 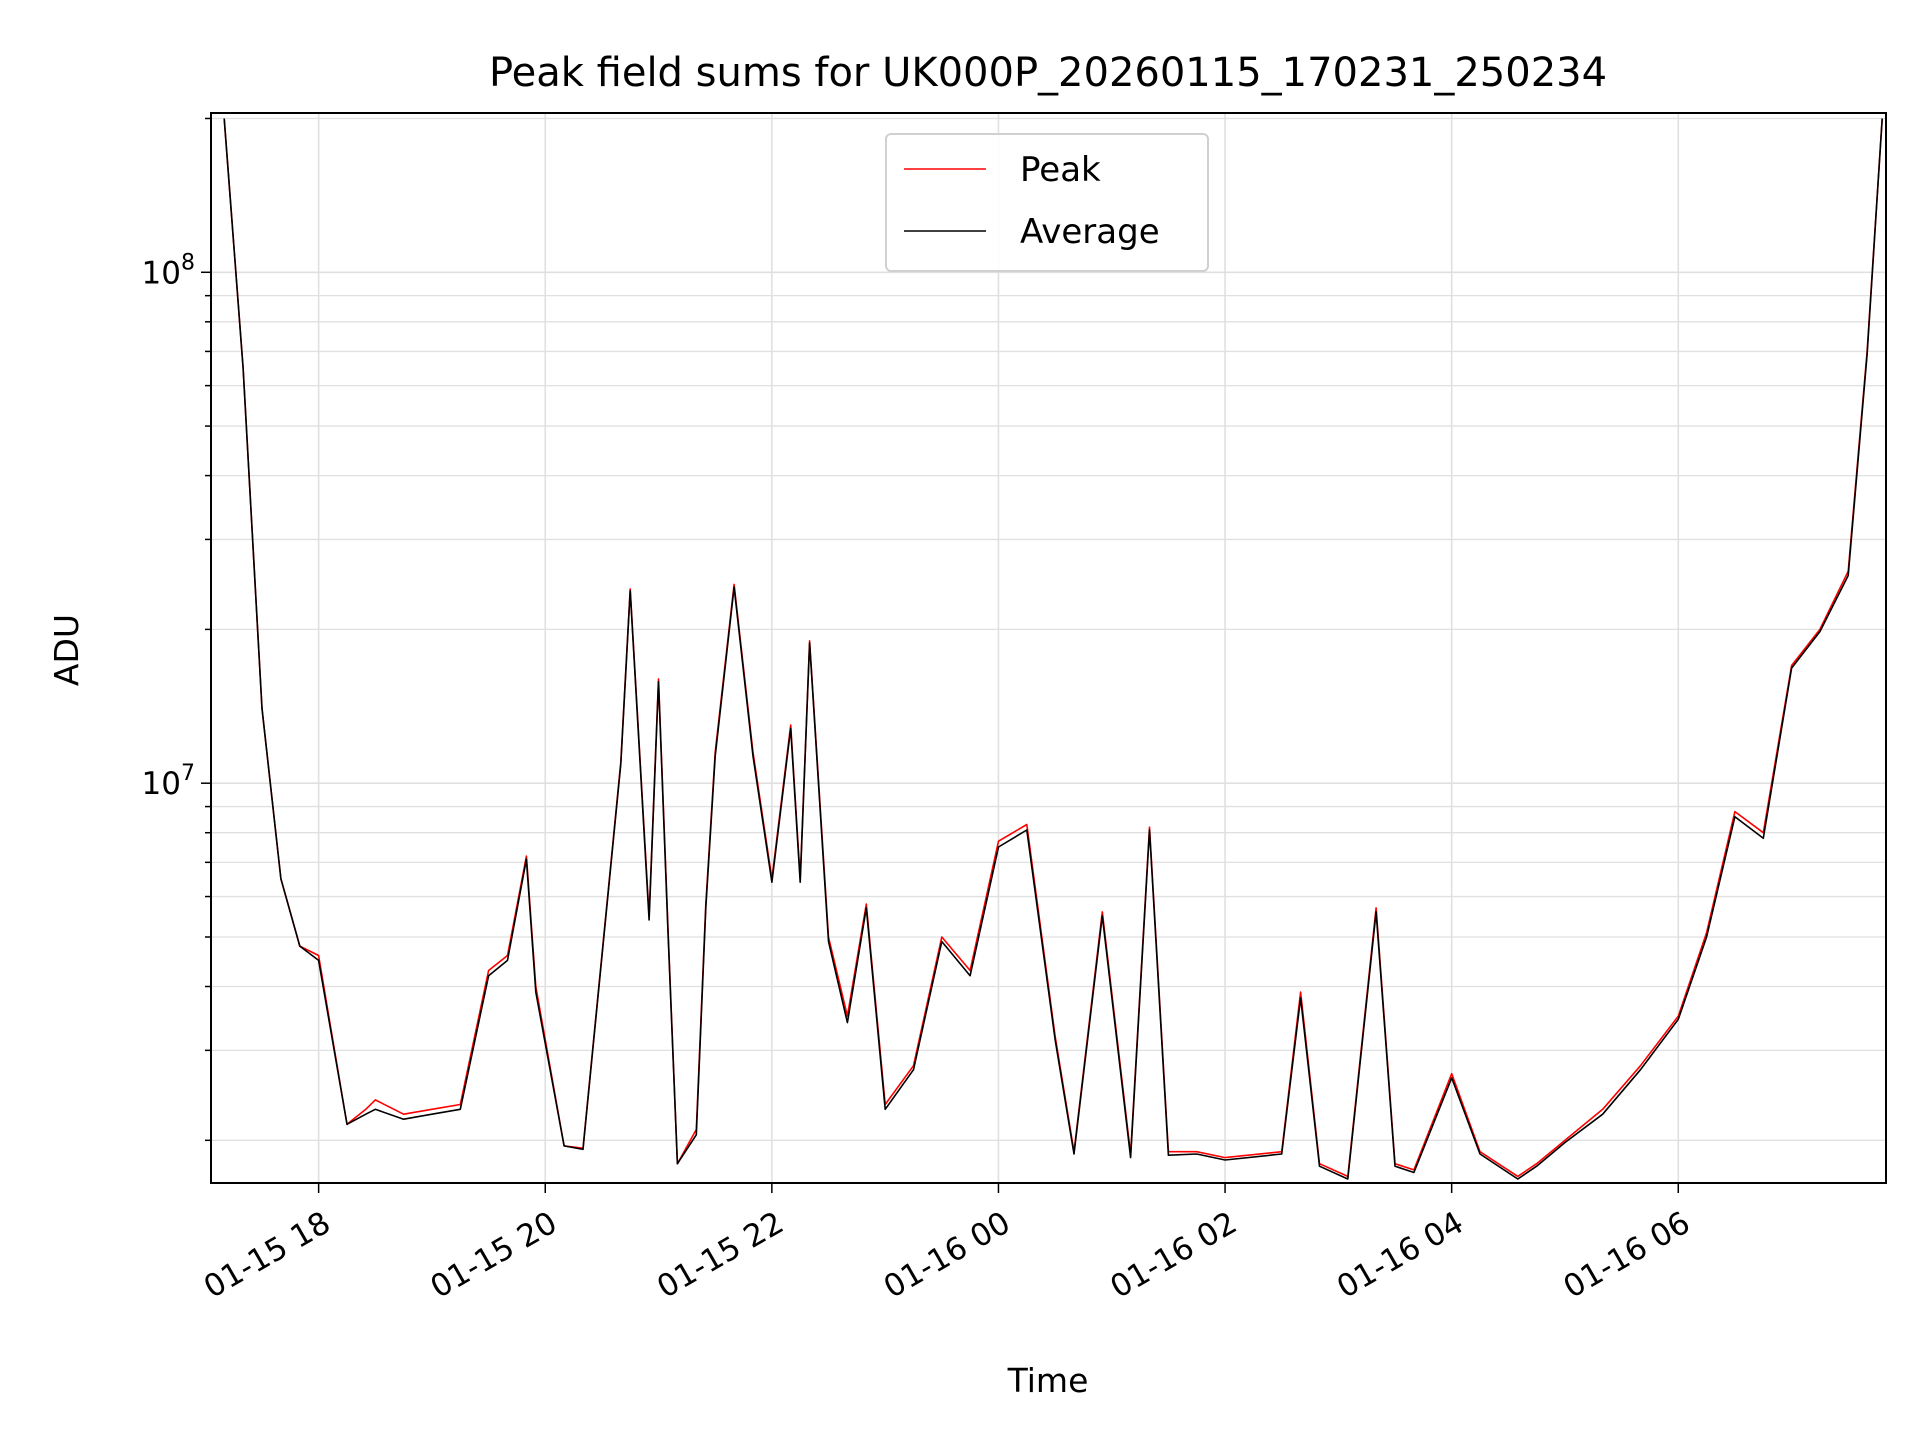 What do you see at coordinates (168, 781) in the screenshot?
I see `y-tick-label: 10⁷` at bounding box center [168, 781].